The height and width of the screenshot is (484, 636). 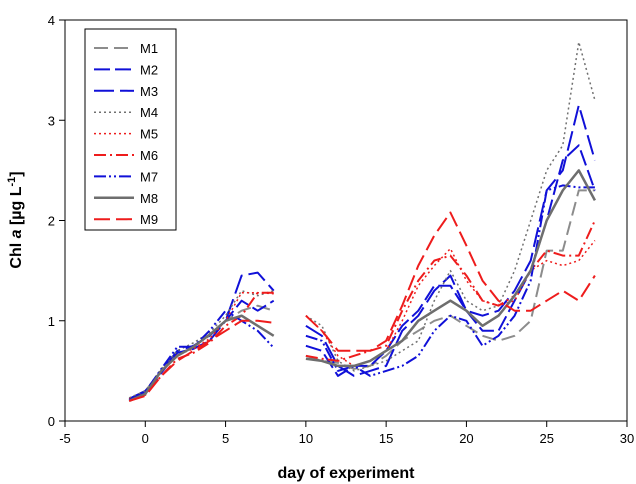 What do you see at coordinates (149, 69) in the screenshot?
I see `legend-label-m2: M2` at bounding box center [149, 69].